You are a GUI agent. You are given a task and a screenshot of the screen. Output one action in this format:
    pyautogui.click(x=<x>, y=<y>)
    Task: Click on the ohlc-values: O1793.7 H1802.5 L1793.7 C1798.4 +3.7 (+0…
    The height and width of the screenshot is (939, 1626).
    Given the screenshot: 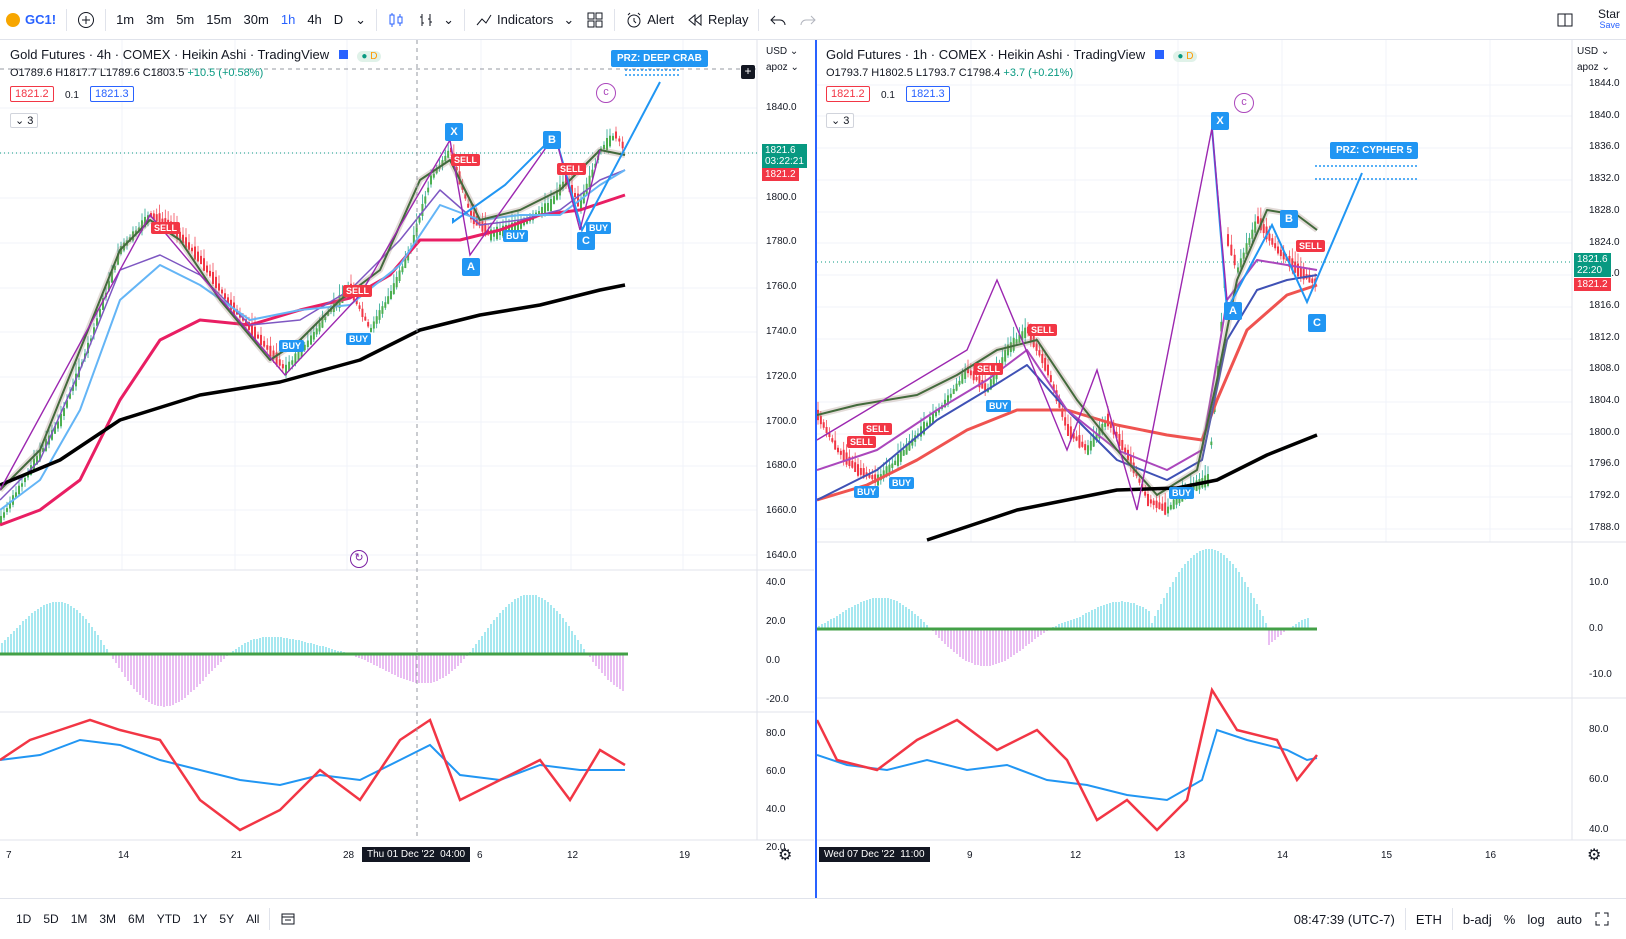 What is the action you would take?
    pyautogui.click(x=949, y=73)
    